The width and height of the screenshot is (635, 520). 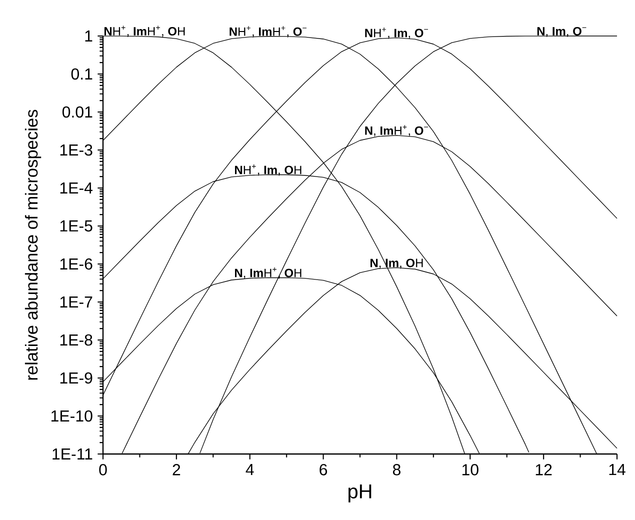 What do you see at coordinates (76, 302) in the screenshot?
I see `y-tick-label: 1E-7` at bounding box center [76, 302].